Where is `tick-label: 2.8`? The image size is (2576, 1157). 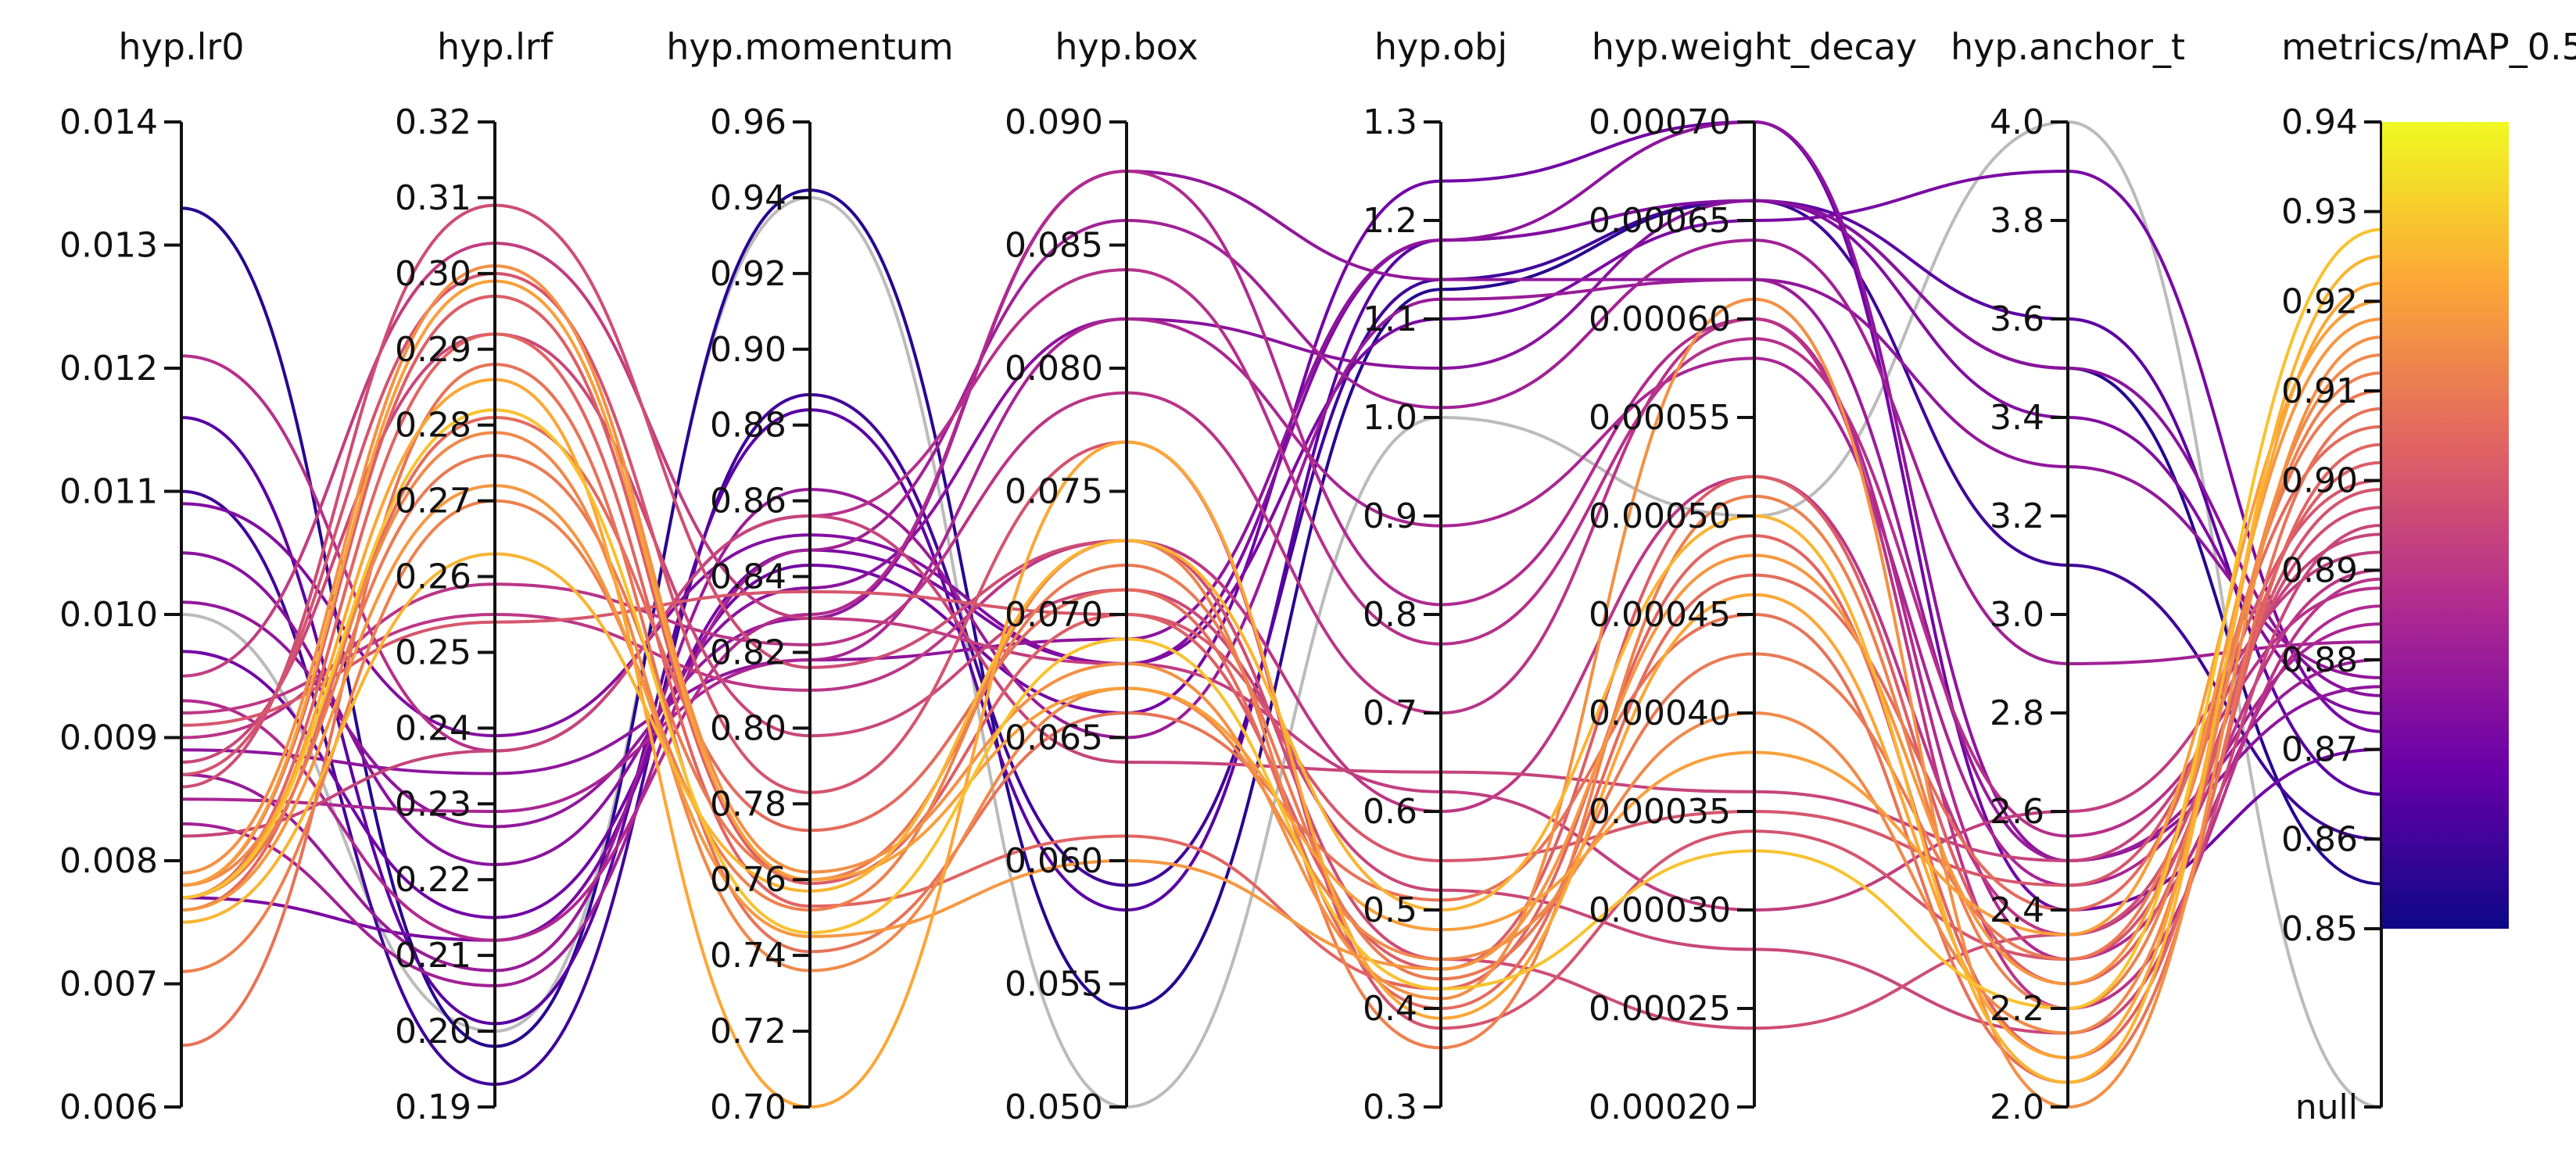 tick-label: 2.8 is located at coordinates (2017, 713).